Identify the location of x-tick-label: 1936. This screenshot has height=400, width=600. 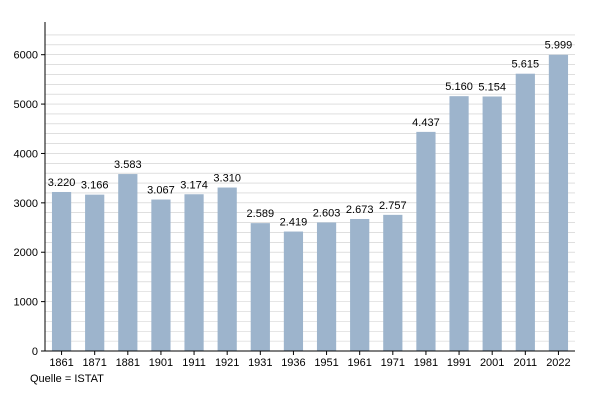
(293, 363).